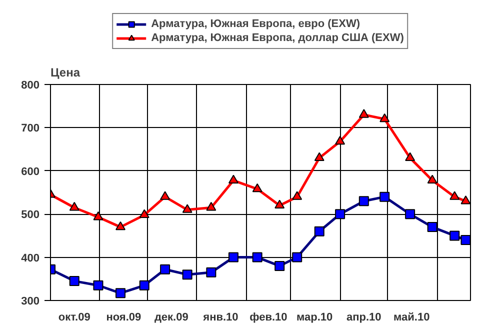  Describe the element at coordinates (255, 23) in the screenshot. I see `legend-label: Арматура, Южная Европа, евро (EXW)` at that location.